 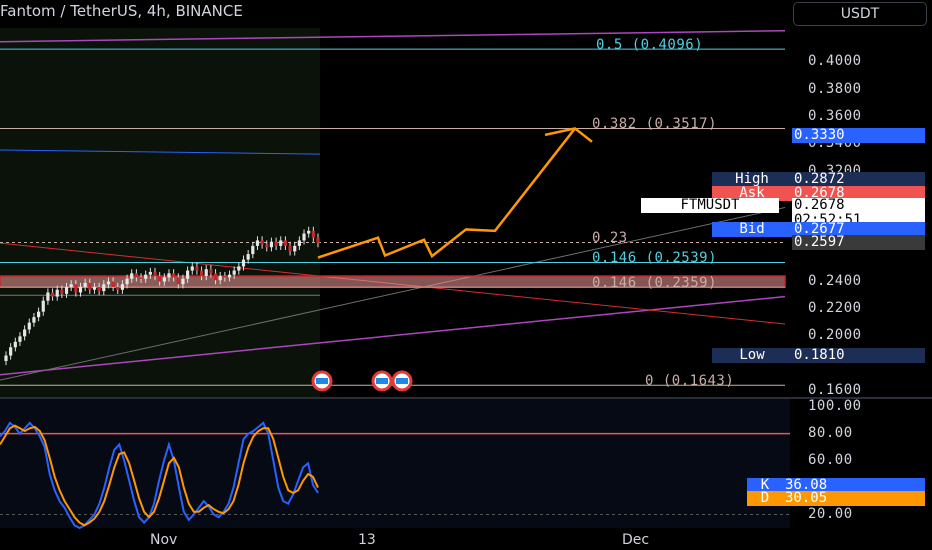 What do you see at coordinates (835, 335) in the screenshot?
I see `y-tick: 0.2000` at bounding box center [835, 335].